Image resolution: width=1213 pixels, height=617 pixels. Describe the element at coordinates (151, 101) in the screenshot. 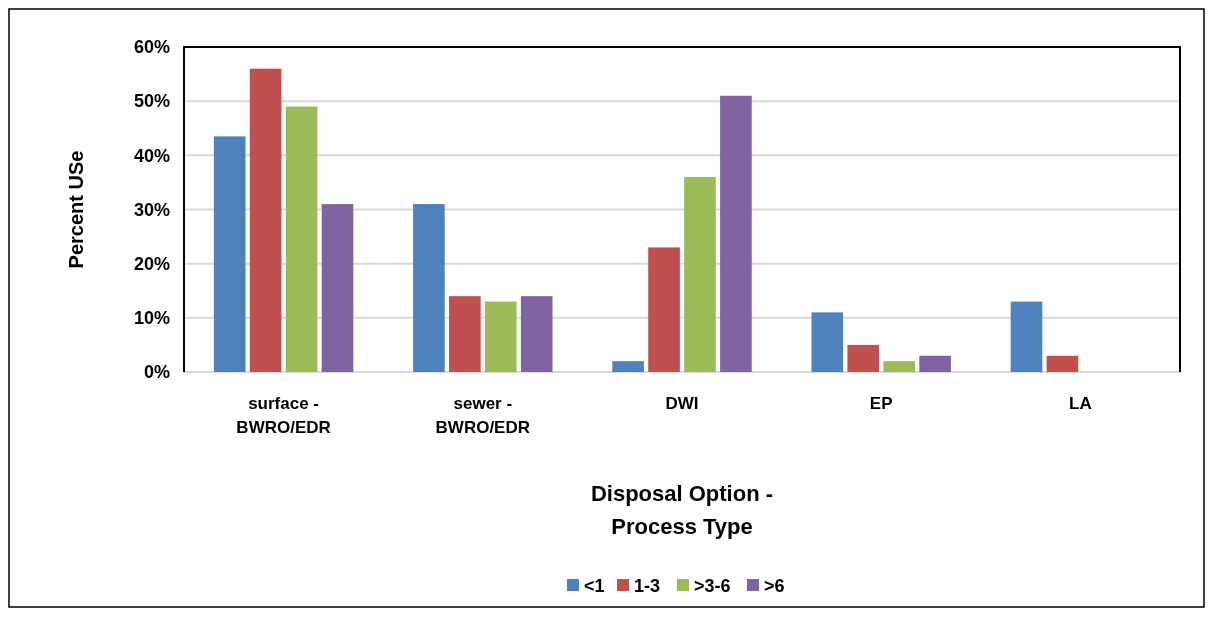

I see `y-tick-label: 50%` at that location.